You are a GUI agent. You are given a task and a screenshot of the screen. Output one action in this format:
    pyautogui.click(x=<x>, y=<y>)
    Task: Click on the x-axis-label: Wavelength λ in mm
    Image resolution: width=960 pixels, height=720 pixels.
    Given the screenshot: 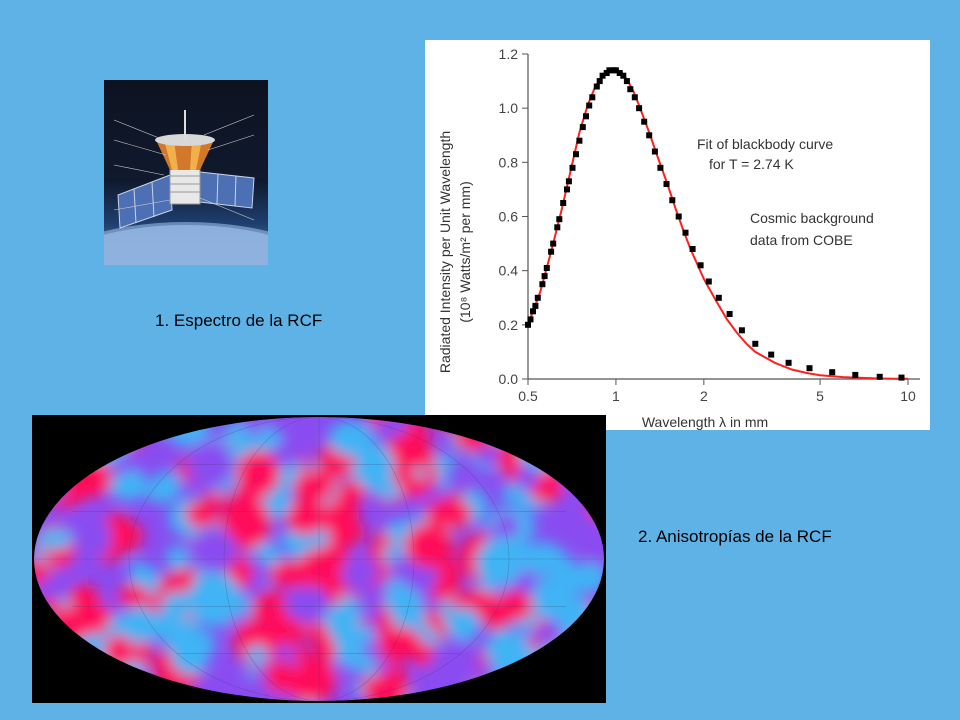 What is the action you would take?
    pyautogui.click(x=705, y=422)
    